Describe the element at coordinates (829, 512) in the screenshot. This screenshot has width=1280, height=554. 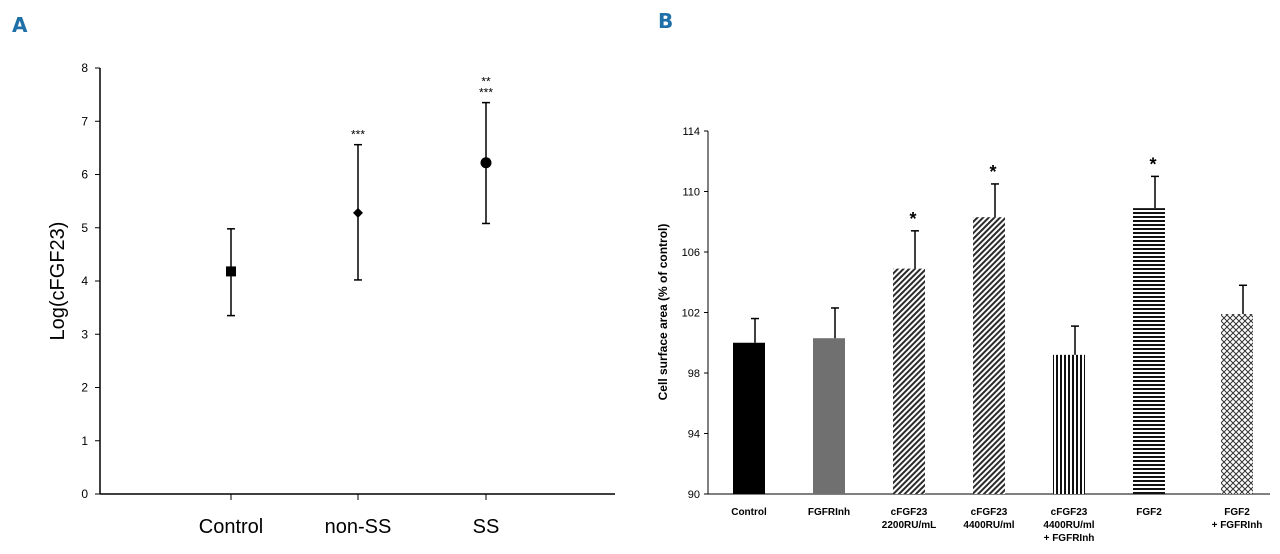
I see `x-tick-label-b: FGFRInh` at that location.